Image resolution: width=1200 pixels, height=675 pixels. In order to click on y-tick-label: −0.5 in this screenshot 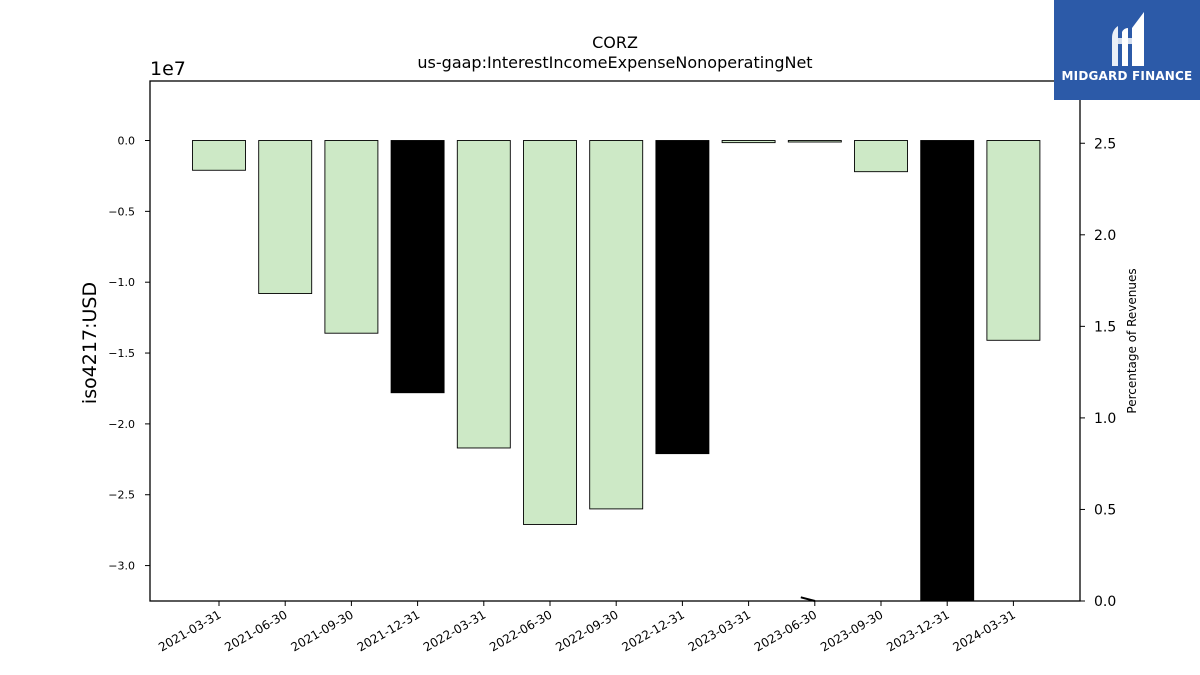, I will do `click(121, 211)`.